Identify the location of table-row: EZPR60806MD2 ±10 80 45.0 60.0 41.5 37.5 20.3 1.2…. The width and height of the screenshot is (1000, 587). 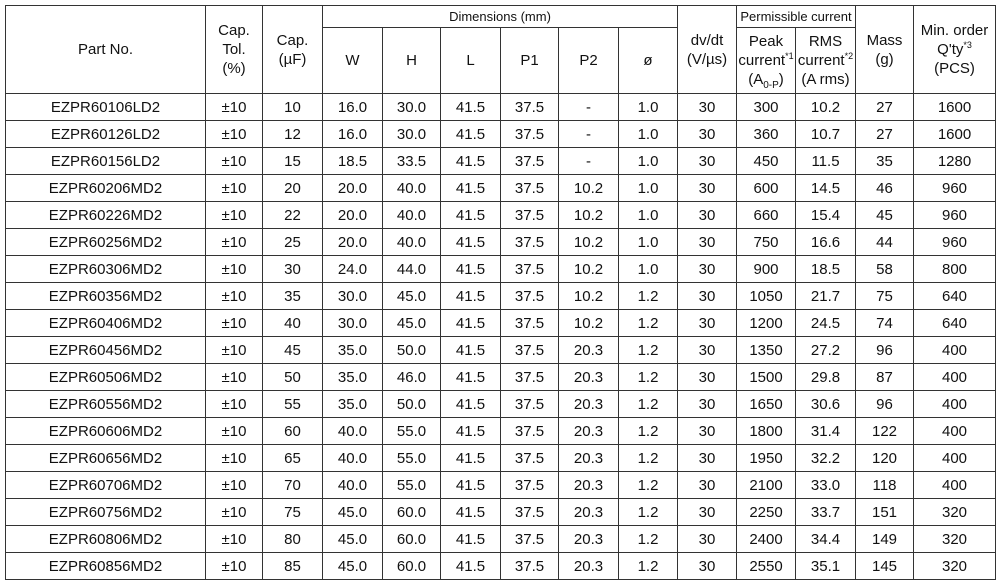
(501, 539).